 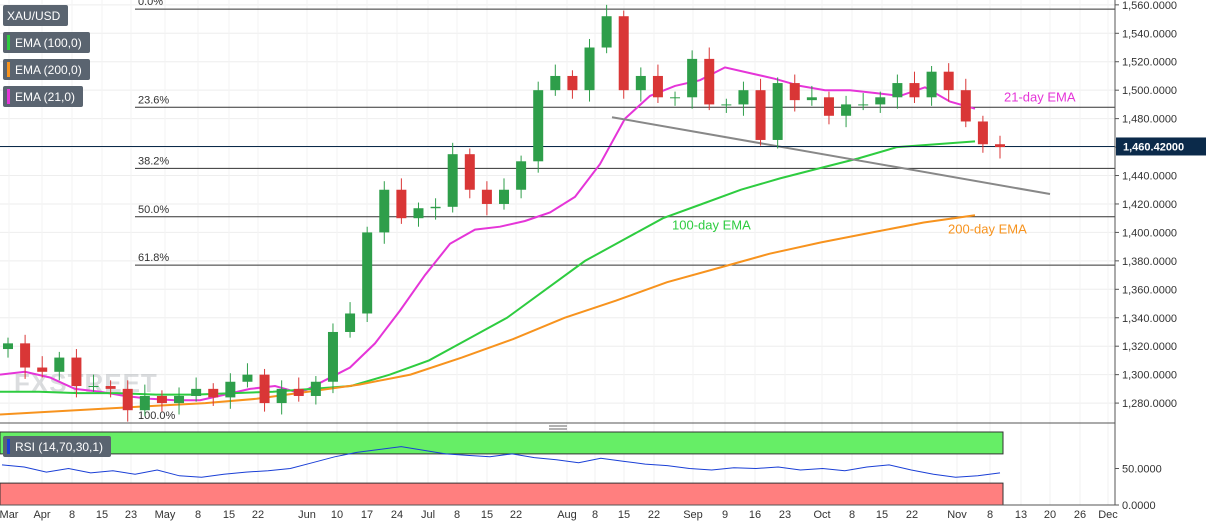 What do you see at coordinates (307, 515) in the screenshot?
I see `x-tick-label: Jun` at bounding box center [307, 515].